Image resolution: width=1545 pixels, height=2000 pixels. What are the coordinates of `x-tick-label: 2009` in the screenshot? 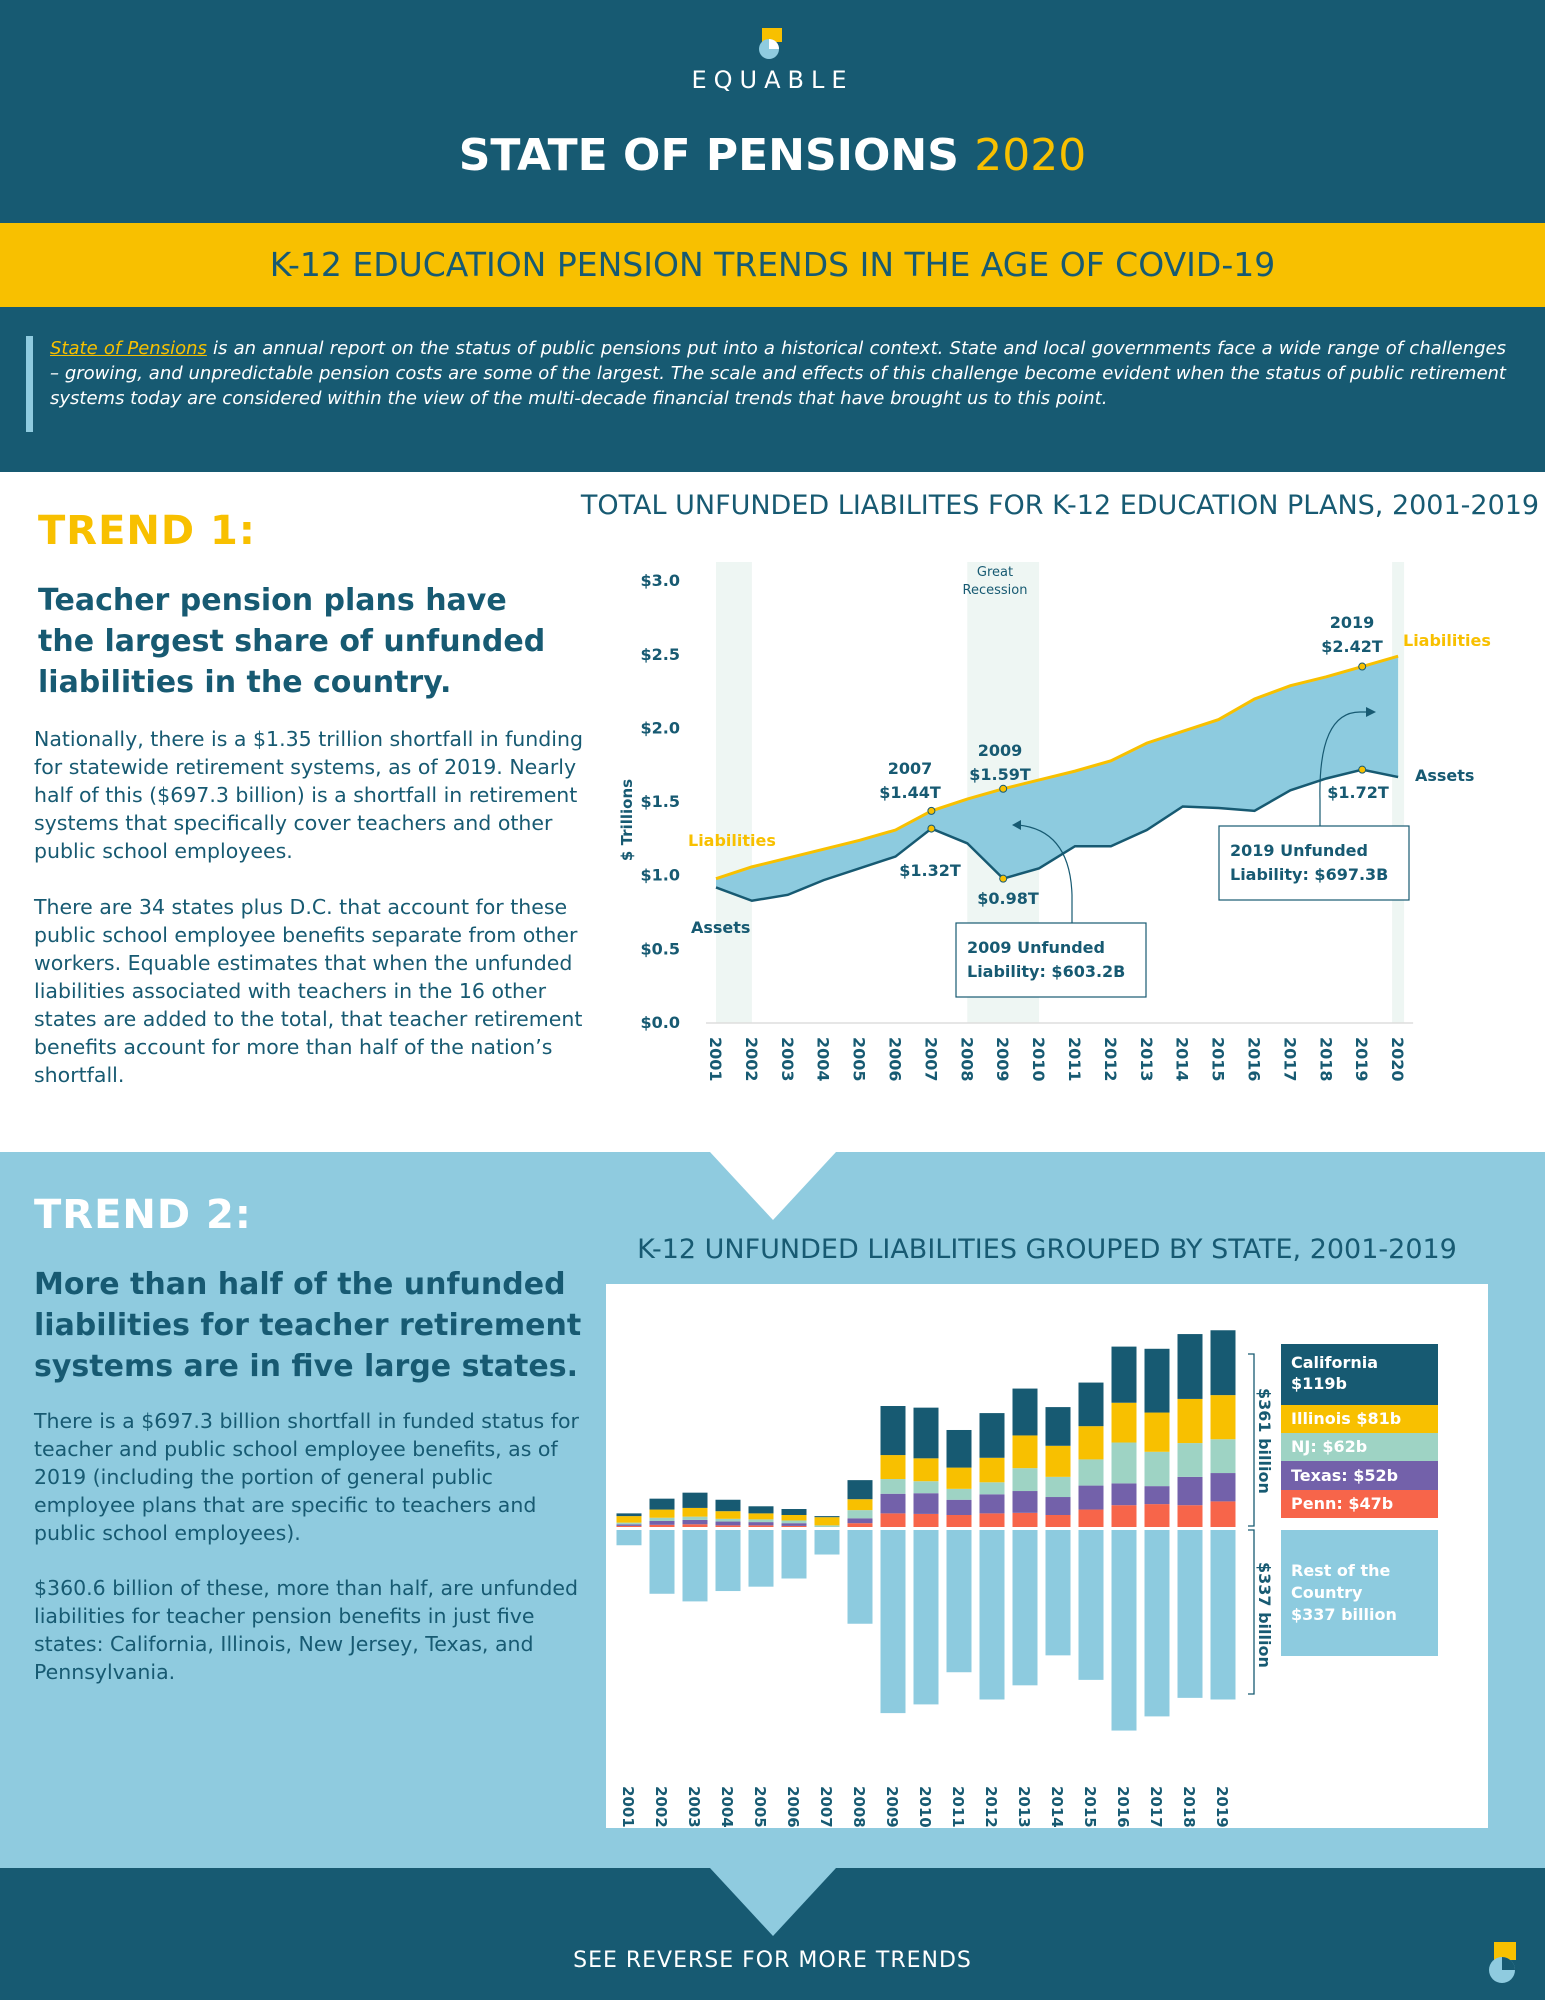 It's located at (892, 1807).